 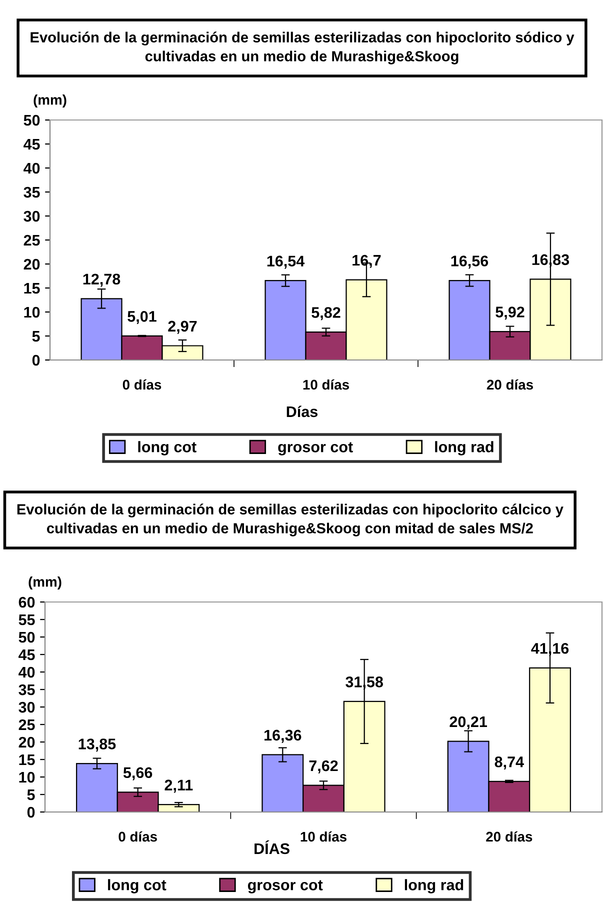 What do you see at coordinates (323, 767) in the screenshot?
I see `data-label: 7,62` at bounding box center [323, 767].